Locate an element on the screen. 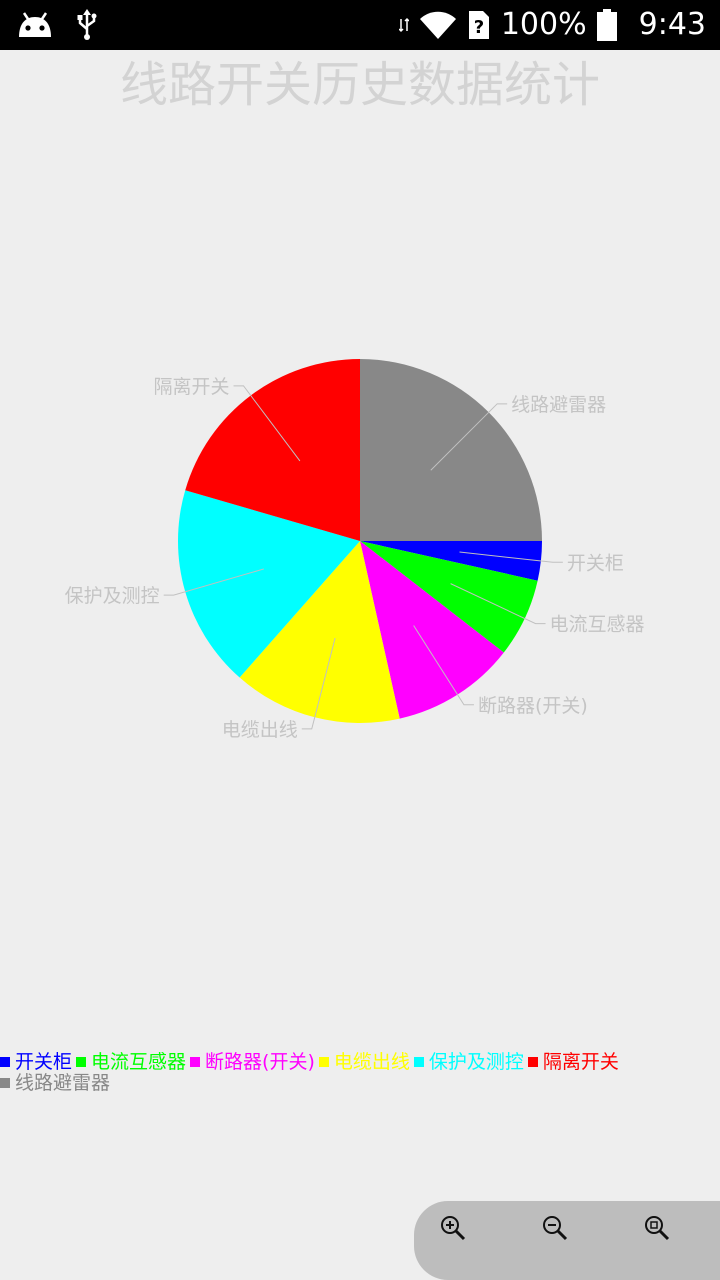 Image resolution: width=720 pixels, height=1280 pixels. legend-item: 隔离开关 is located at coordinates (573, 1062).